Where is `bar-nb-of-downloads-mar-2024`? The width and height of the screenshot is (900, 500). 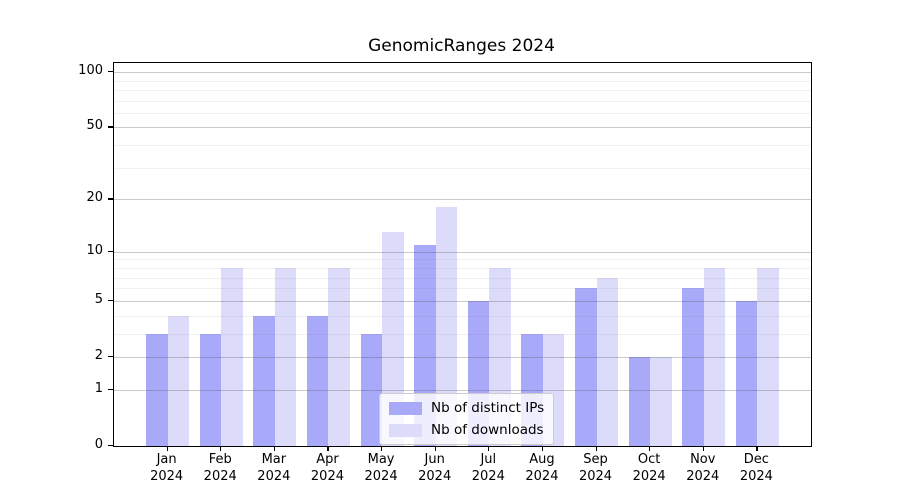
bar-nb-of-downloads-mar-2024 is located at coordinates (285, 356).